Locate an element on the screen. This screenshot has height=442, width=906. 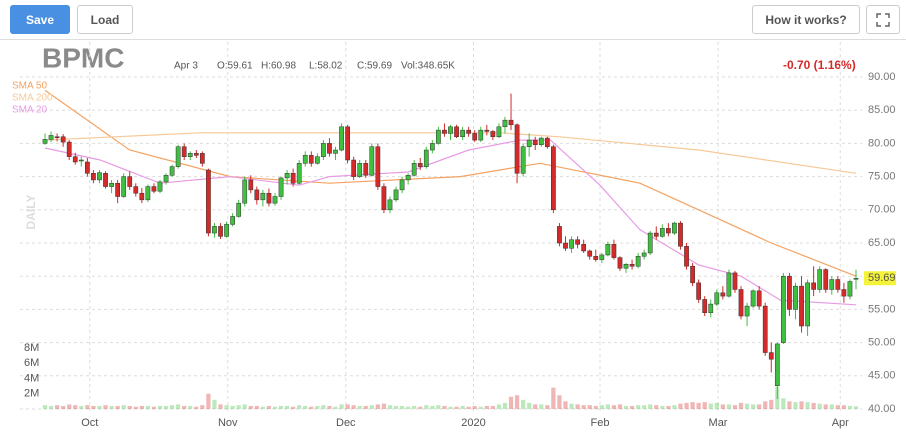
y-tick-label: 85.00 is located at coordinates (882, 110).